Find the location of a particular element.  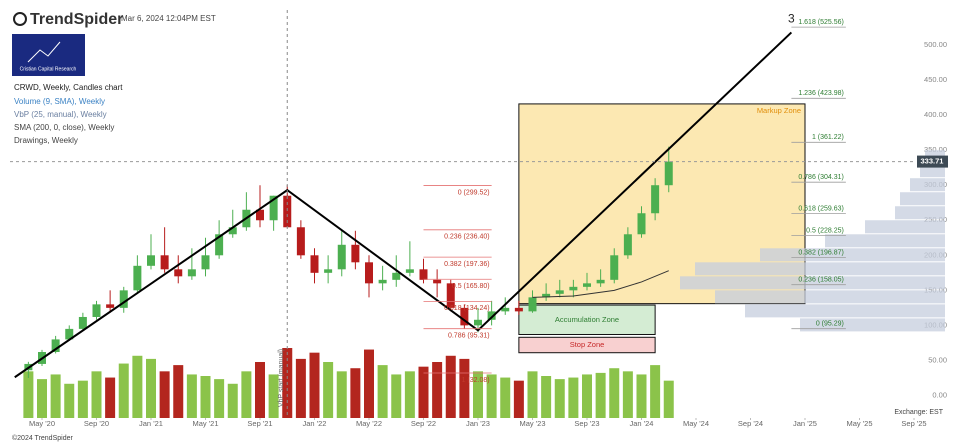

indicator: SMA (200, 0, close), Weekly is located at coordinates (64, 127).